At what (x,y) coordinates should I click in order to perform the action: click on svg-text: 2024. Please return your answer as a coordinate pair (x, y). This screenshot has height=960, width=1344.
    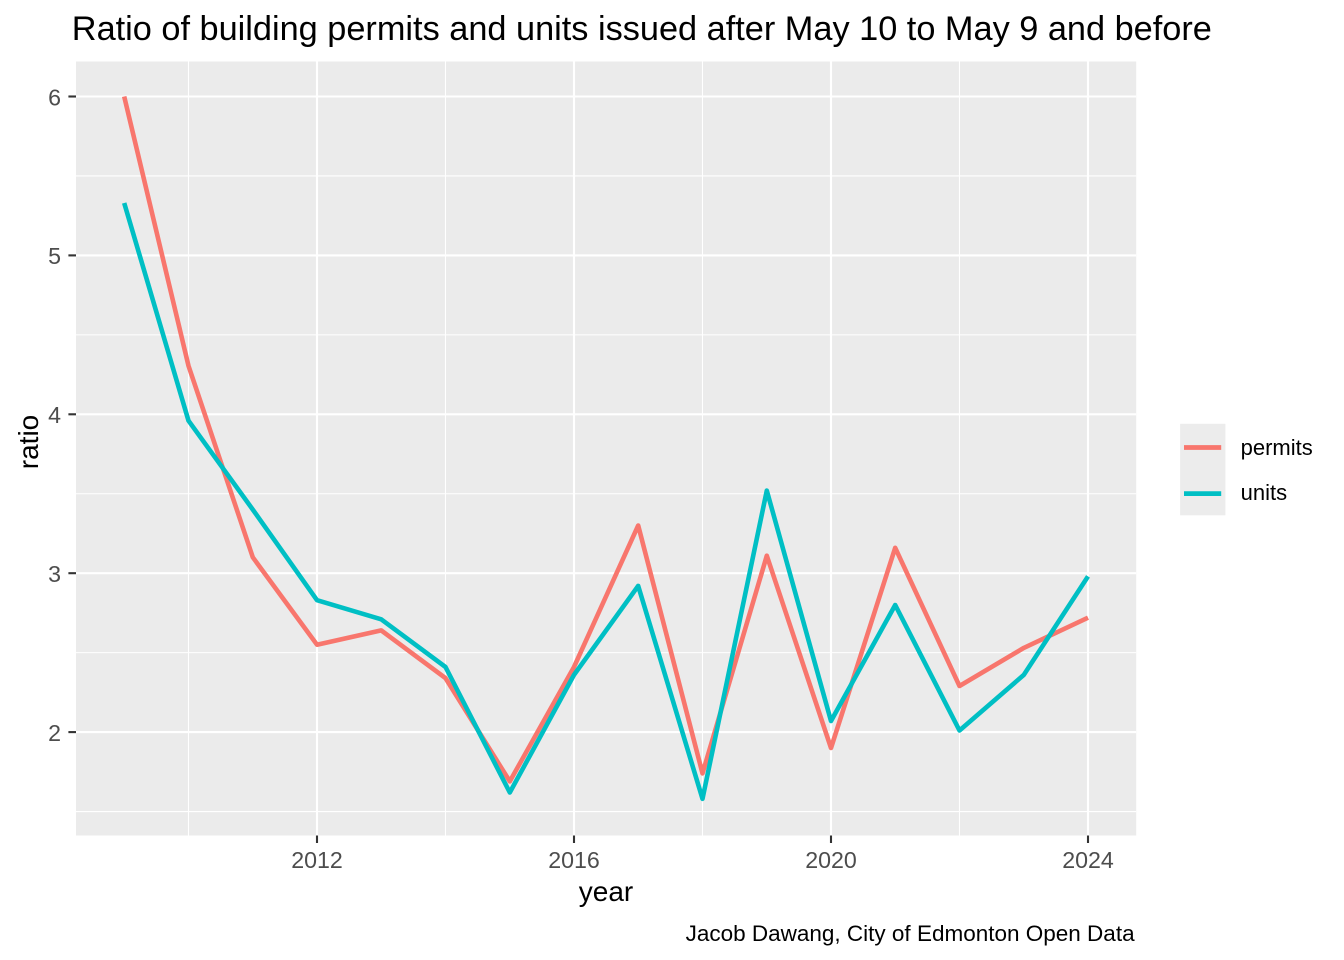
    Looking at the image, I should click on (1088, 860).